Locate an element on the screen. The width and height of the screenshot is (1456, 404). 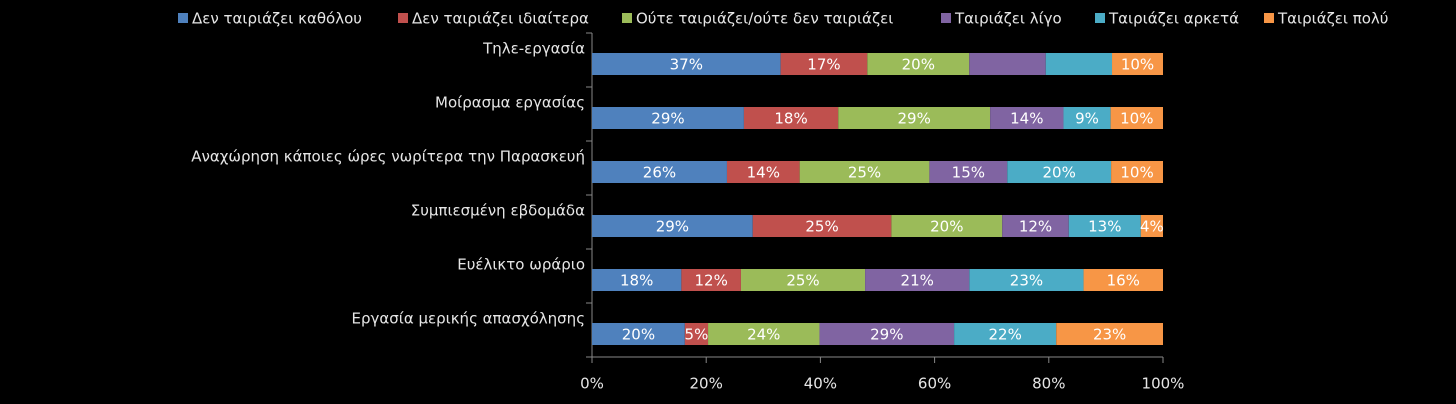
data-label: 26% is located at coordinates (659, 173).